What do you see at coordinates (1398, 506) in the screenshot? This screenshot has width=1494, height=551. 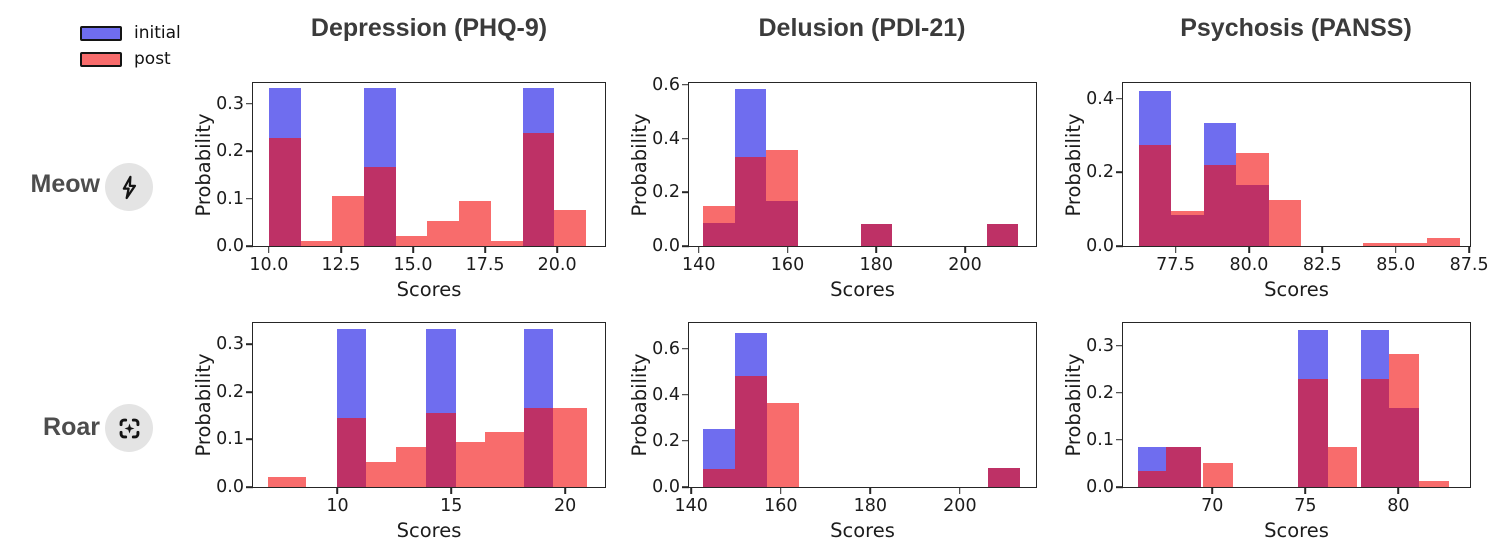 I see `x-tick-label: 80` at bounding box center [1398, 506].